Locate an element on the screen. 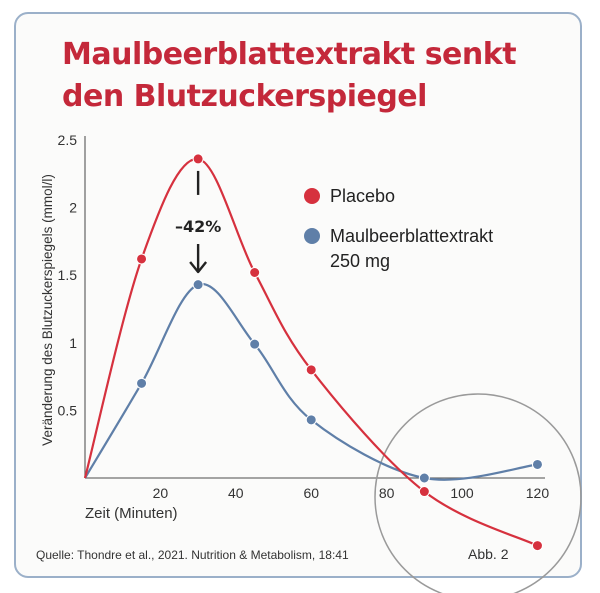 Image resolution: width=600 pixels, height=593 pixels. annotation-label: –42% is located at coordinates (198, 226).